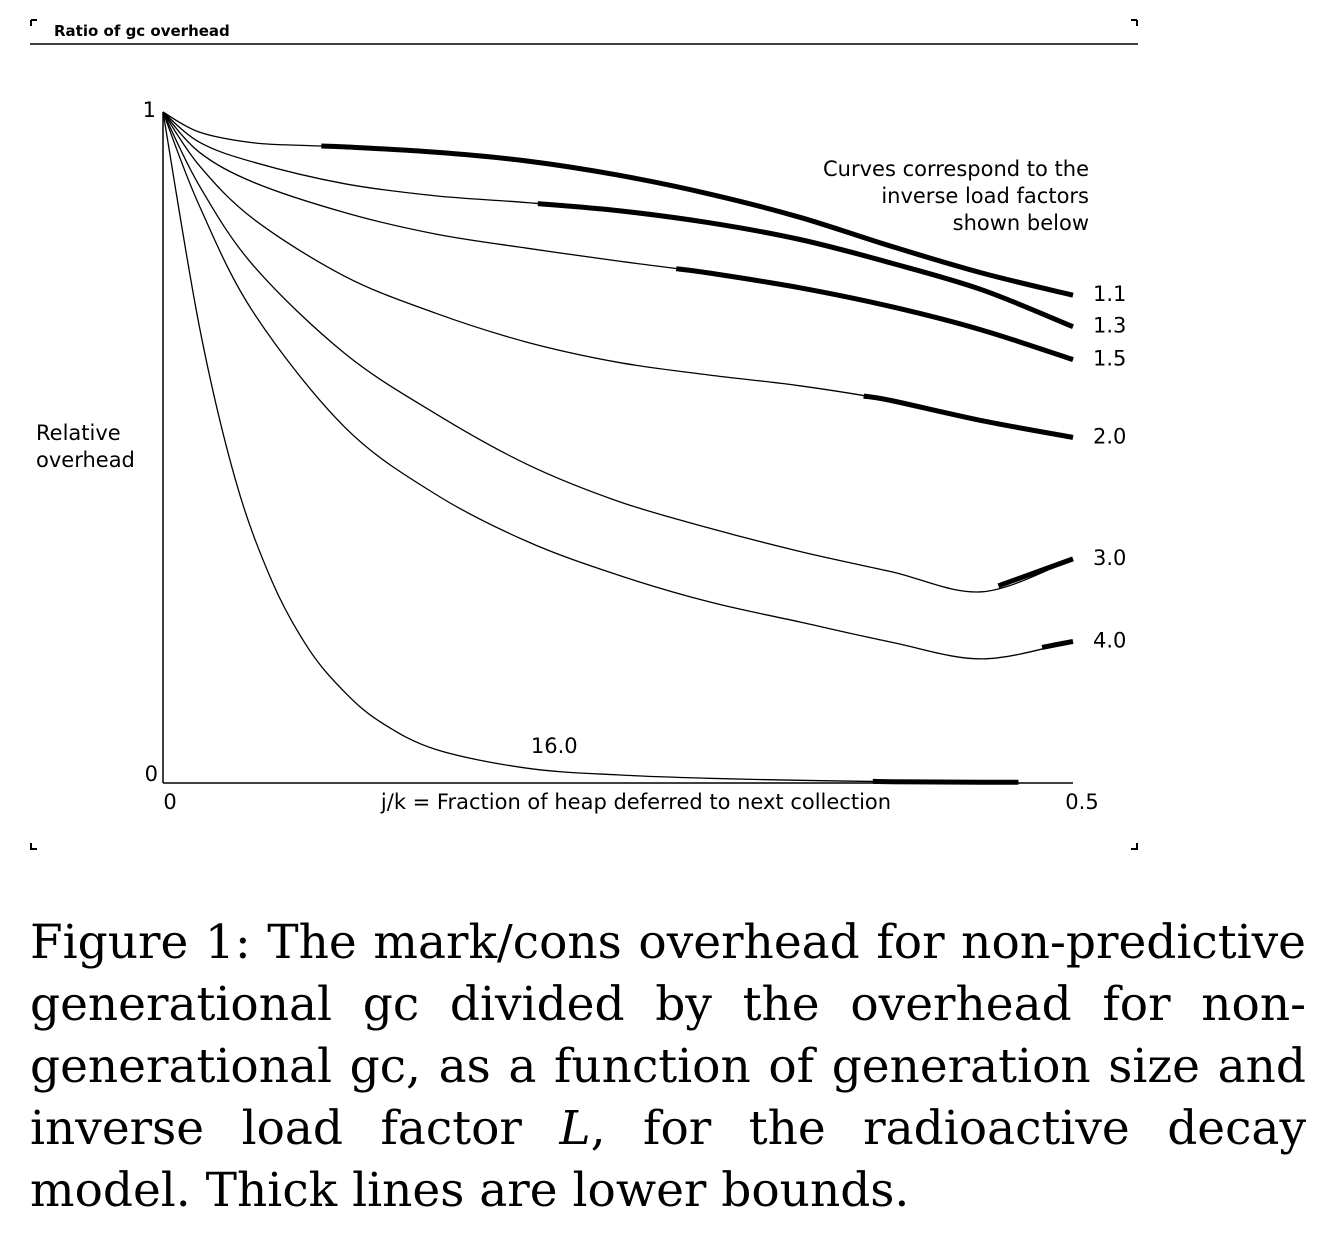 The image size is (1342, 1244). What do you see at coordinates (1134, 846) in the screenshot?
I see `corner-mark-bottom-right` at bounding box center [1134, 846].